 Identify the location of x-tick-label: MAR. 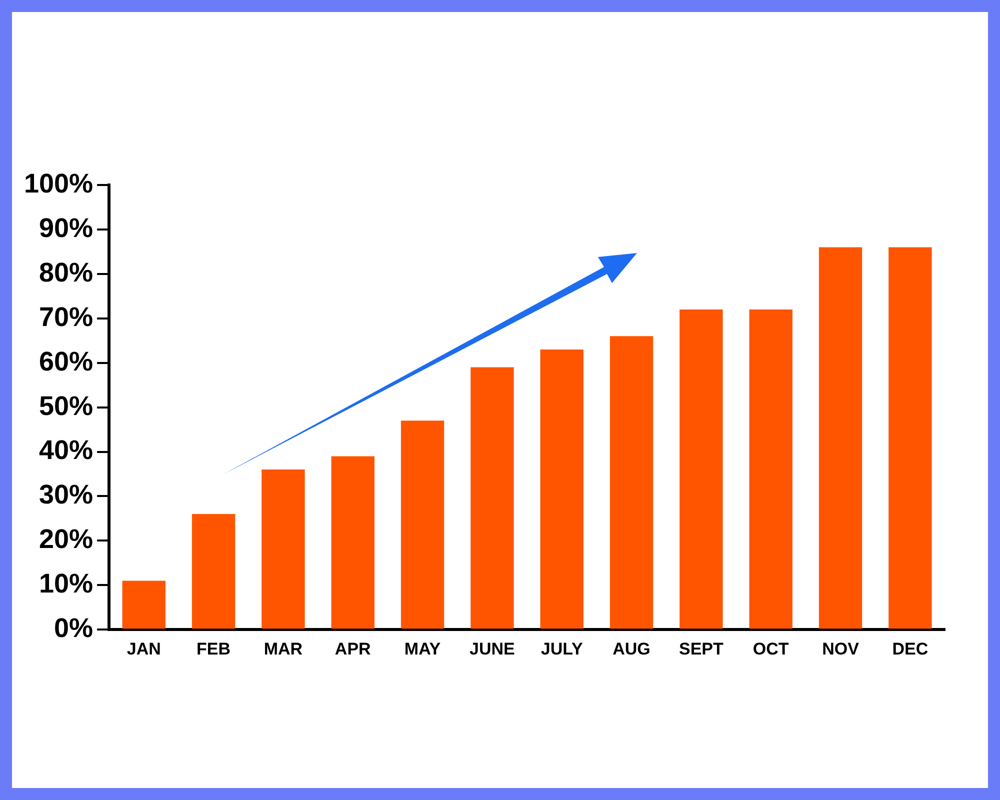
(283, 648).